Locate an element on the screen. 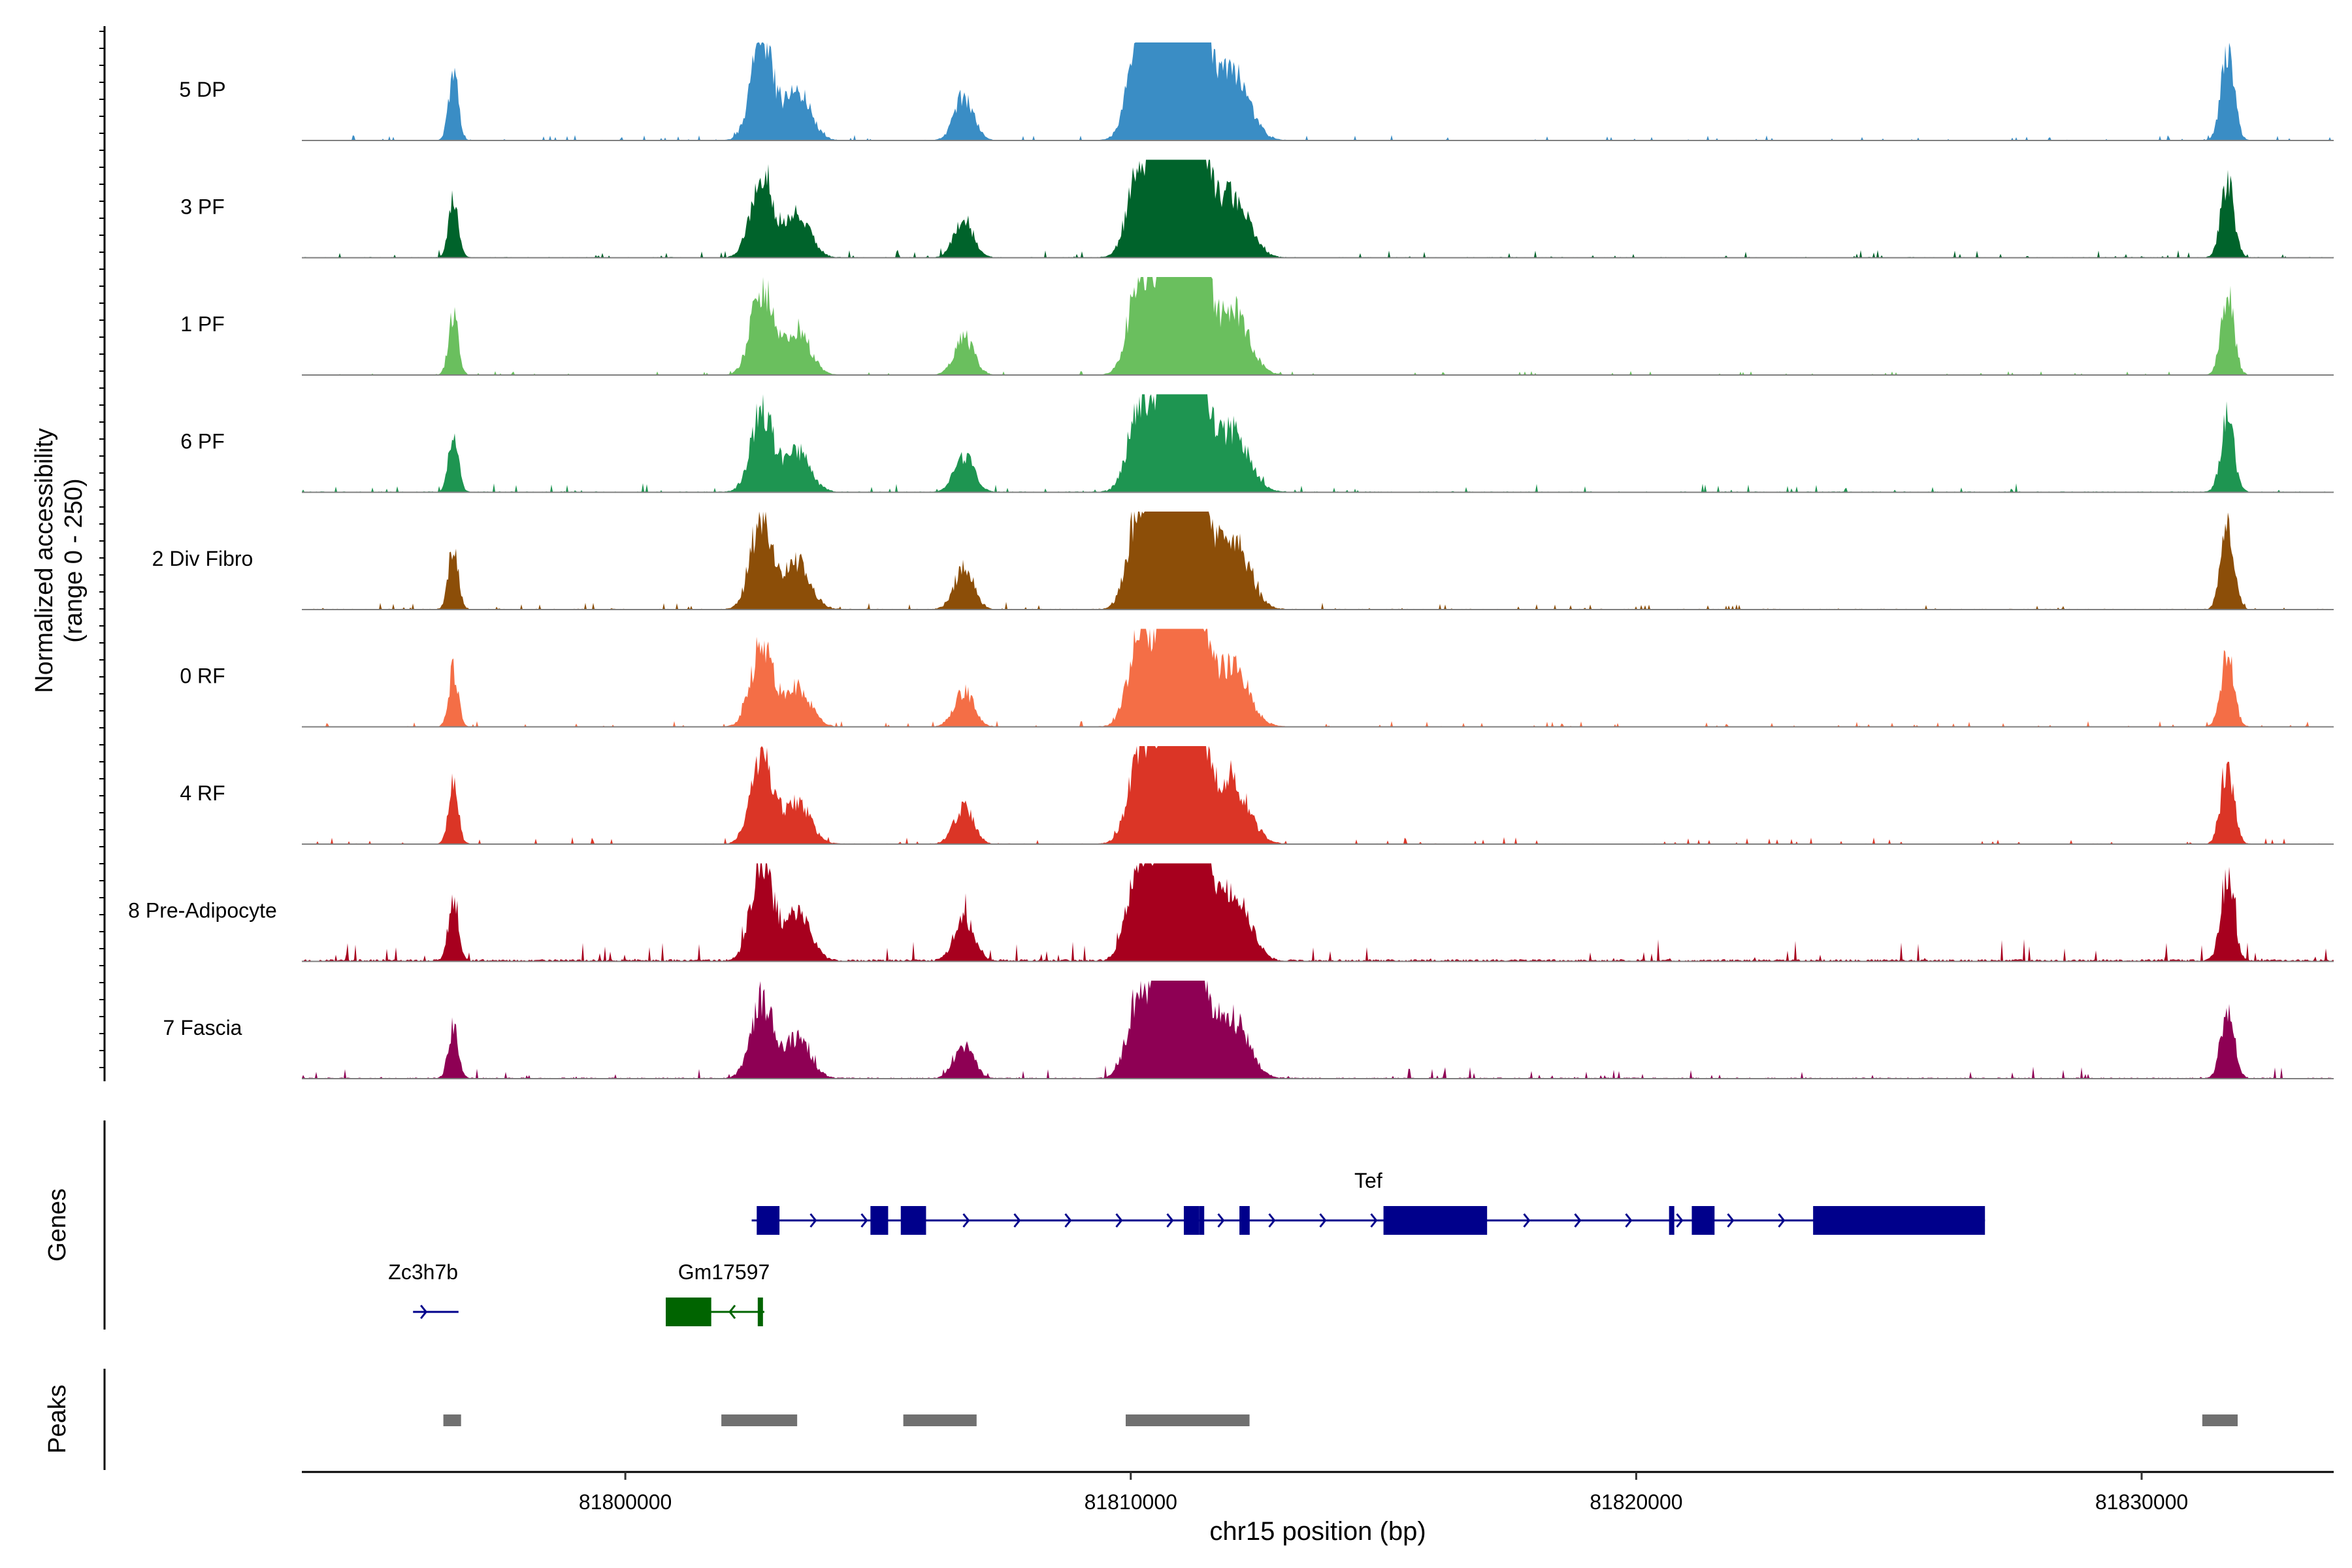 Image resolution: width=2352 pixels, height=1568 pixels. gene-label: Tef is located at coordinates (1368, 1180).